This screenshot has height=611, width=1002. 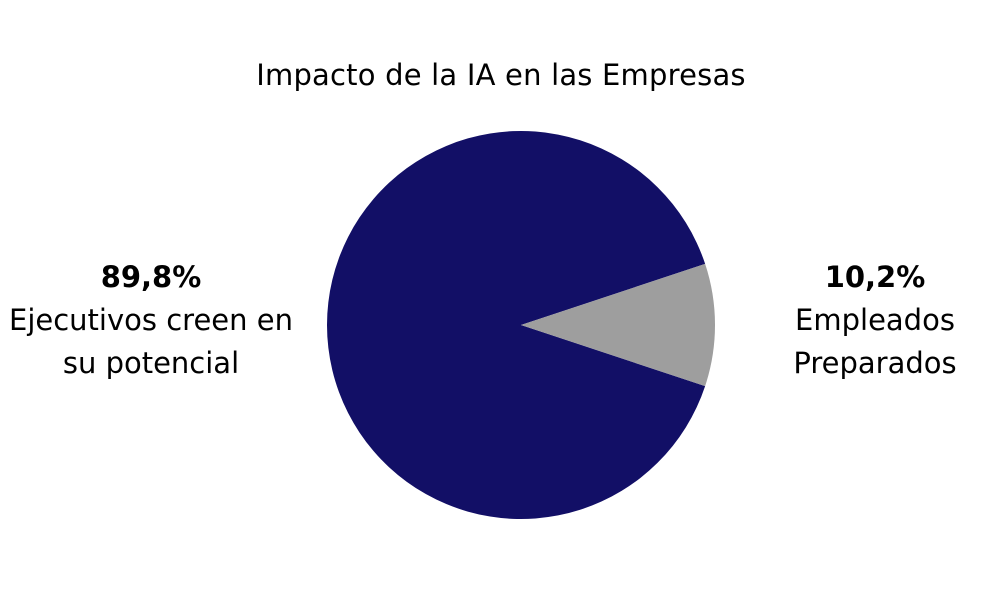 I want to click on chart-title: Impacto de la IA en las Empresas, so click(x=501, y=75).